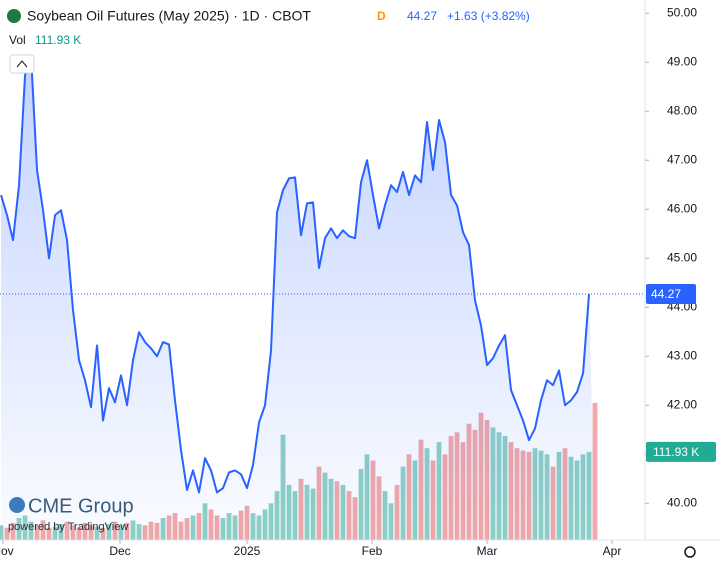 Image resolution: width=720 pixels, height=563 pixels. I want to click on volume-bar, so click(595, 471).